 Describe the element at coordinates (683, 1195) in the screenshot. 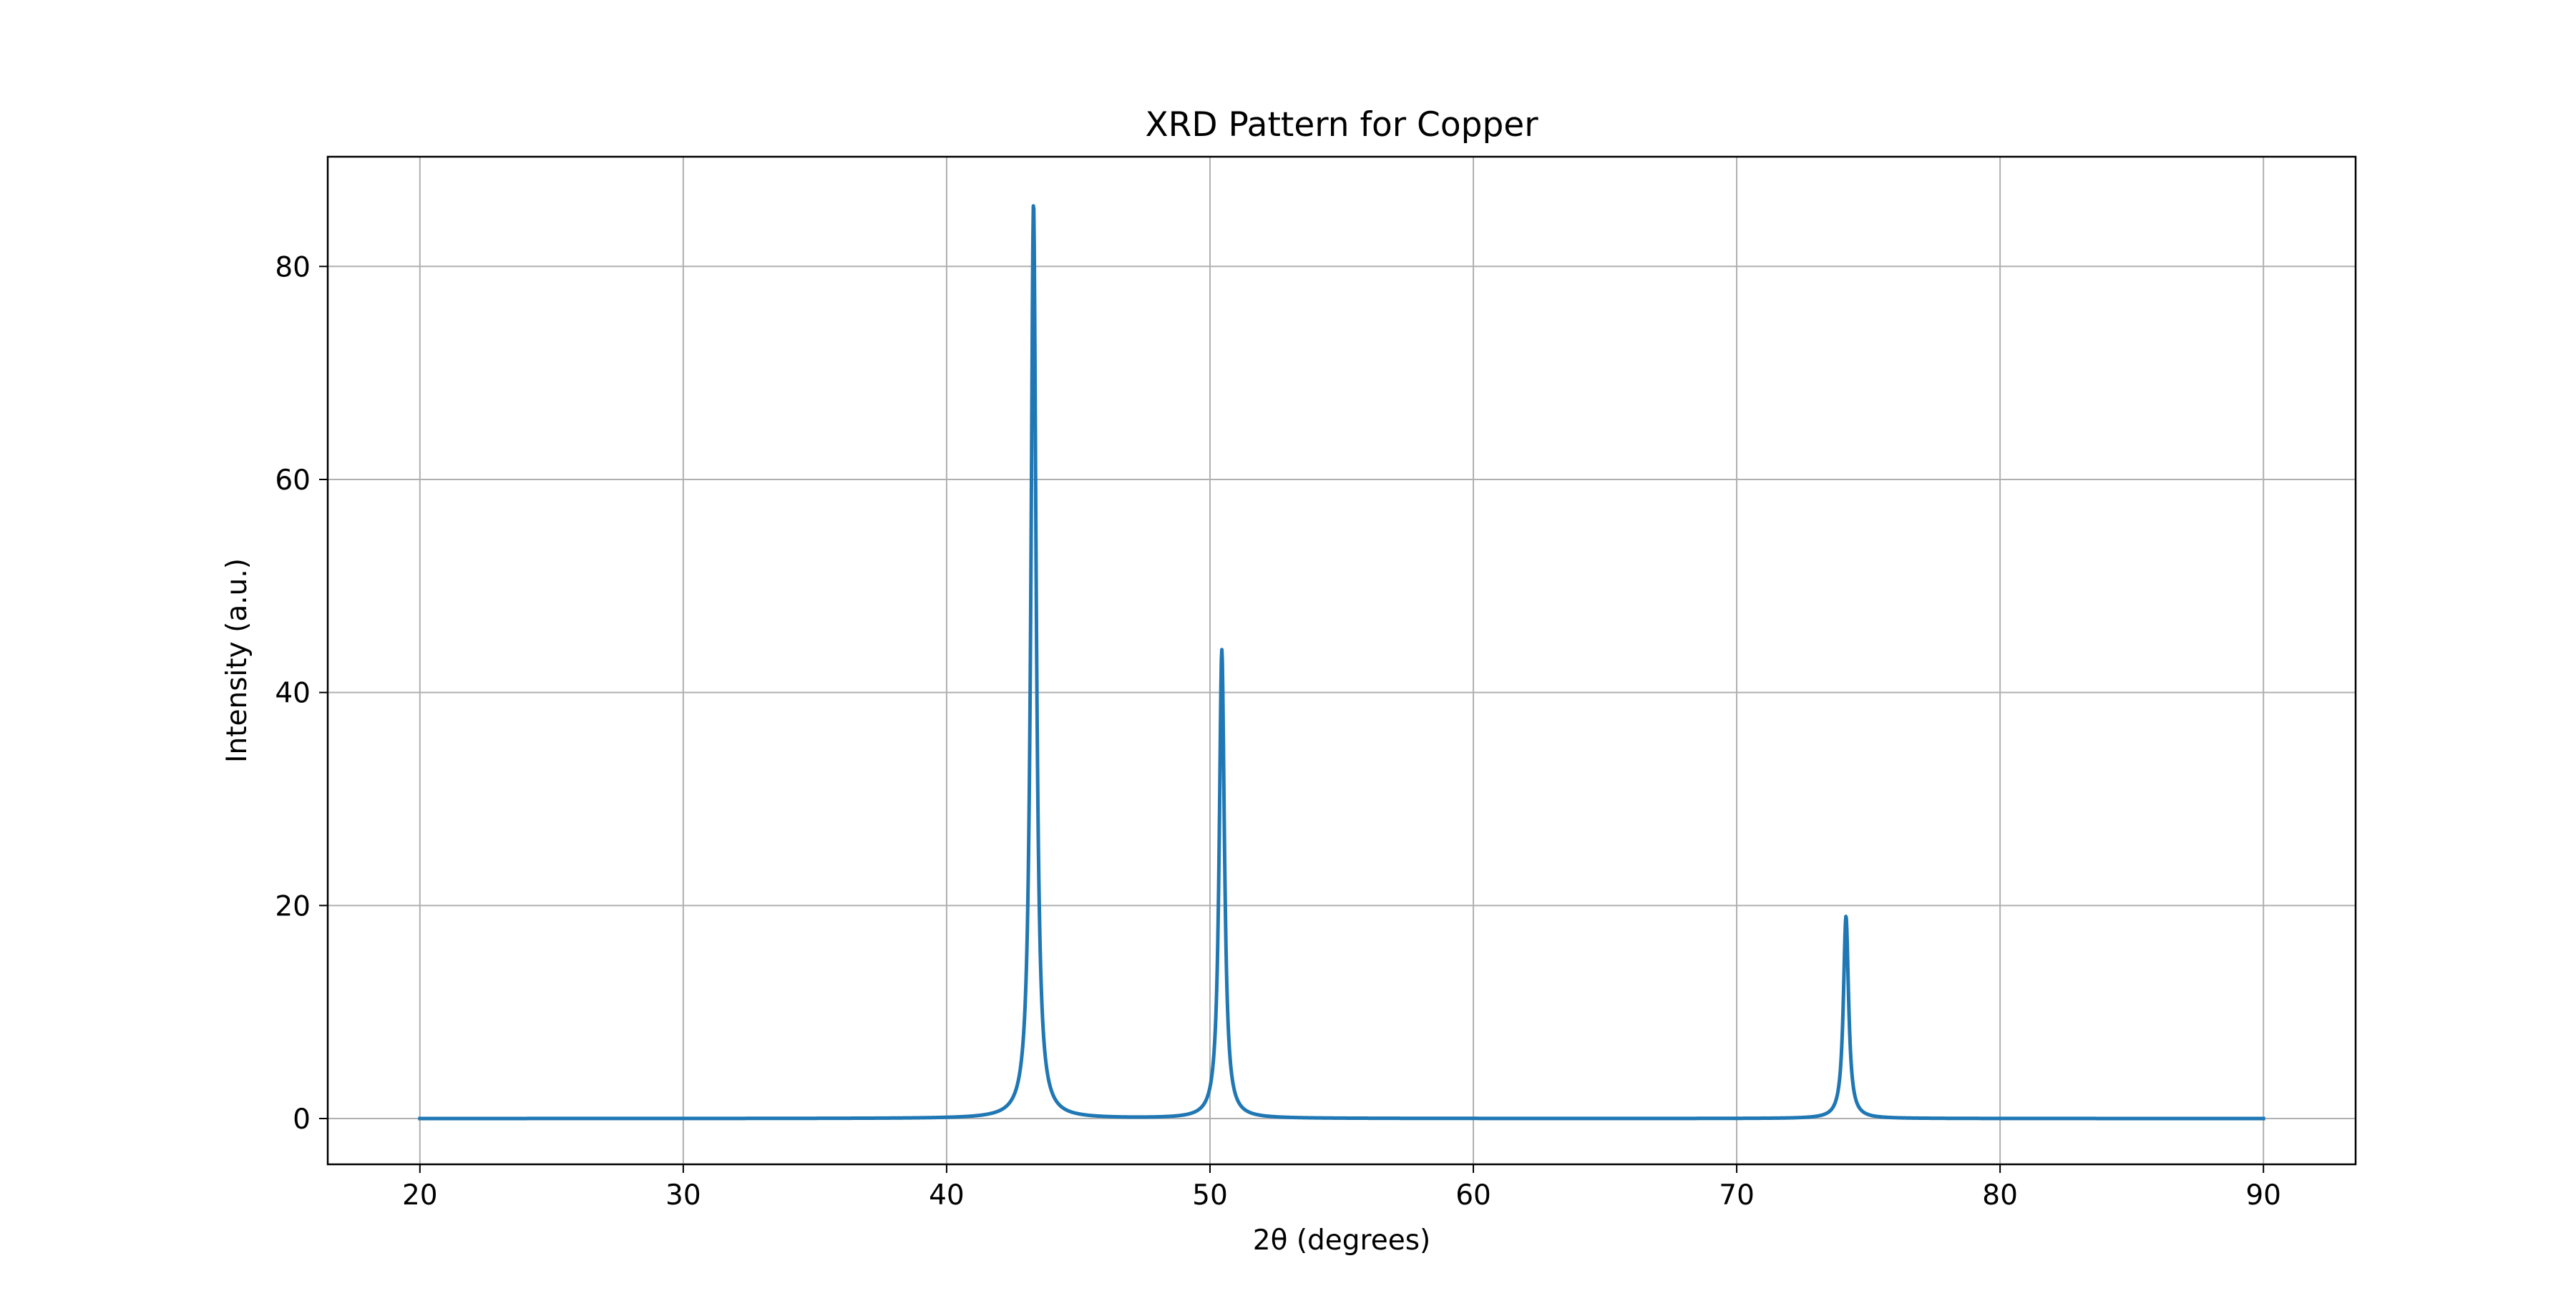

I see `x-tick-label: 30` at that location.